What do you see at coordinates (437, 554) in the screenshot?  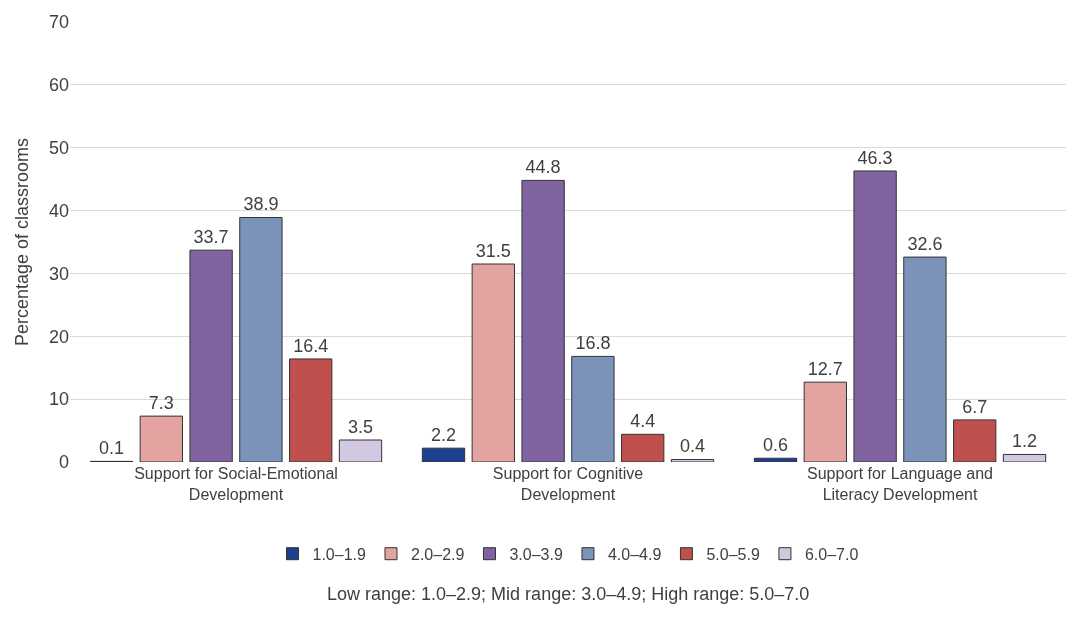 I see `legend-label: 2.0–2.9` at bounding box center [437, 554].